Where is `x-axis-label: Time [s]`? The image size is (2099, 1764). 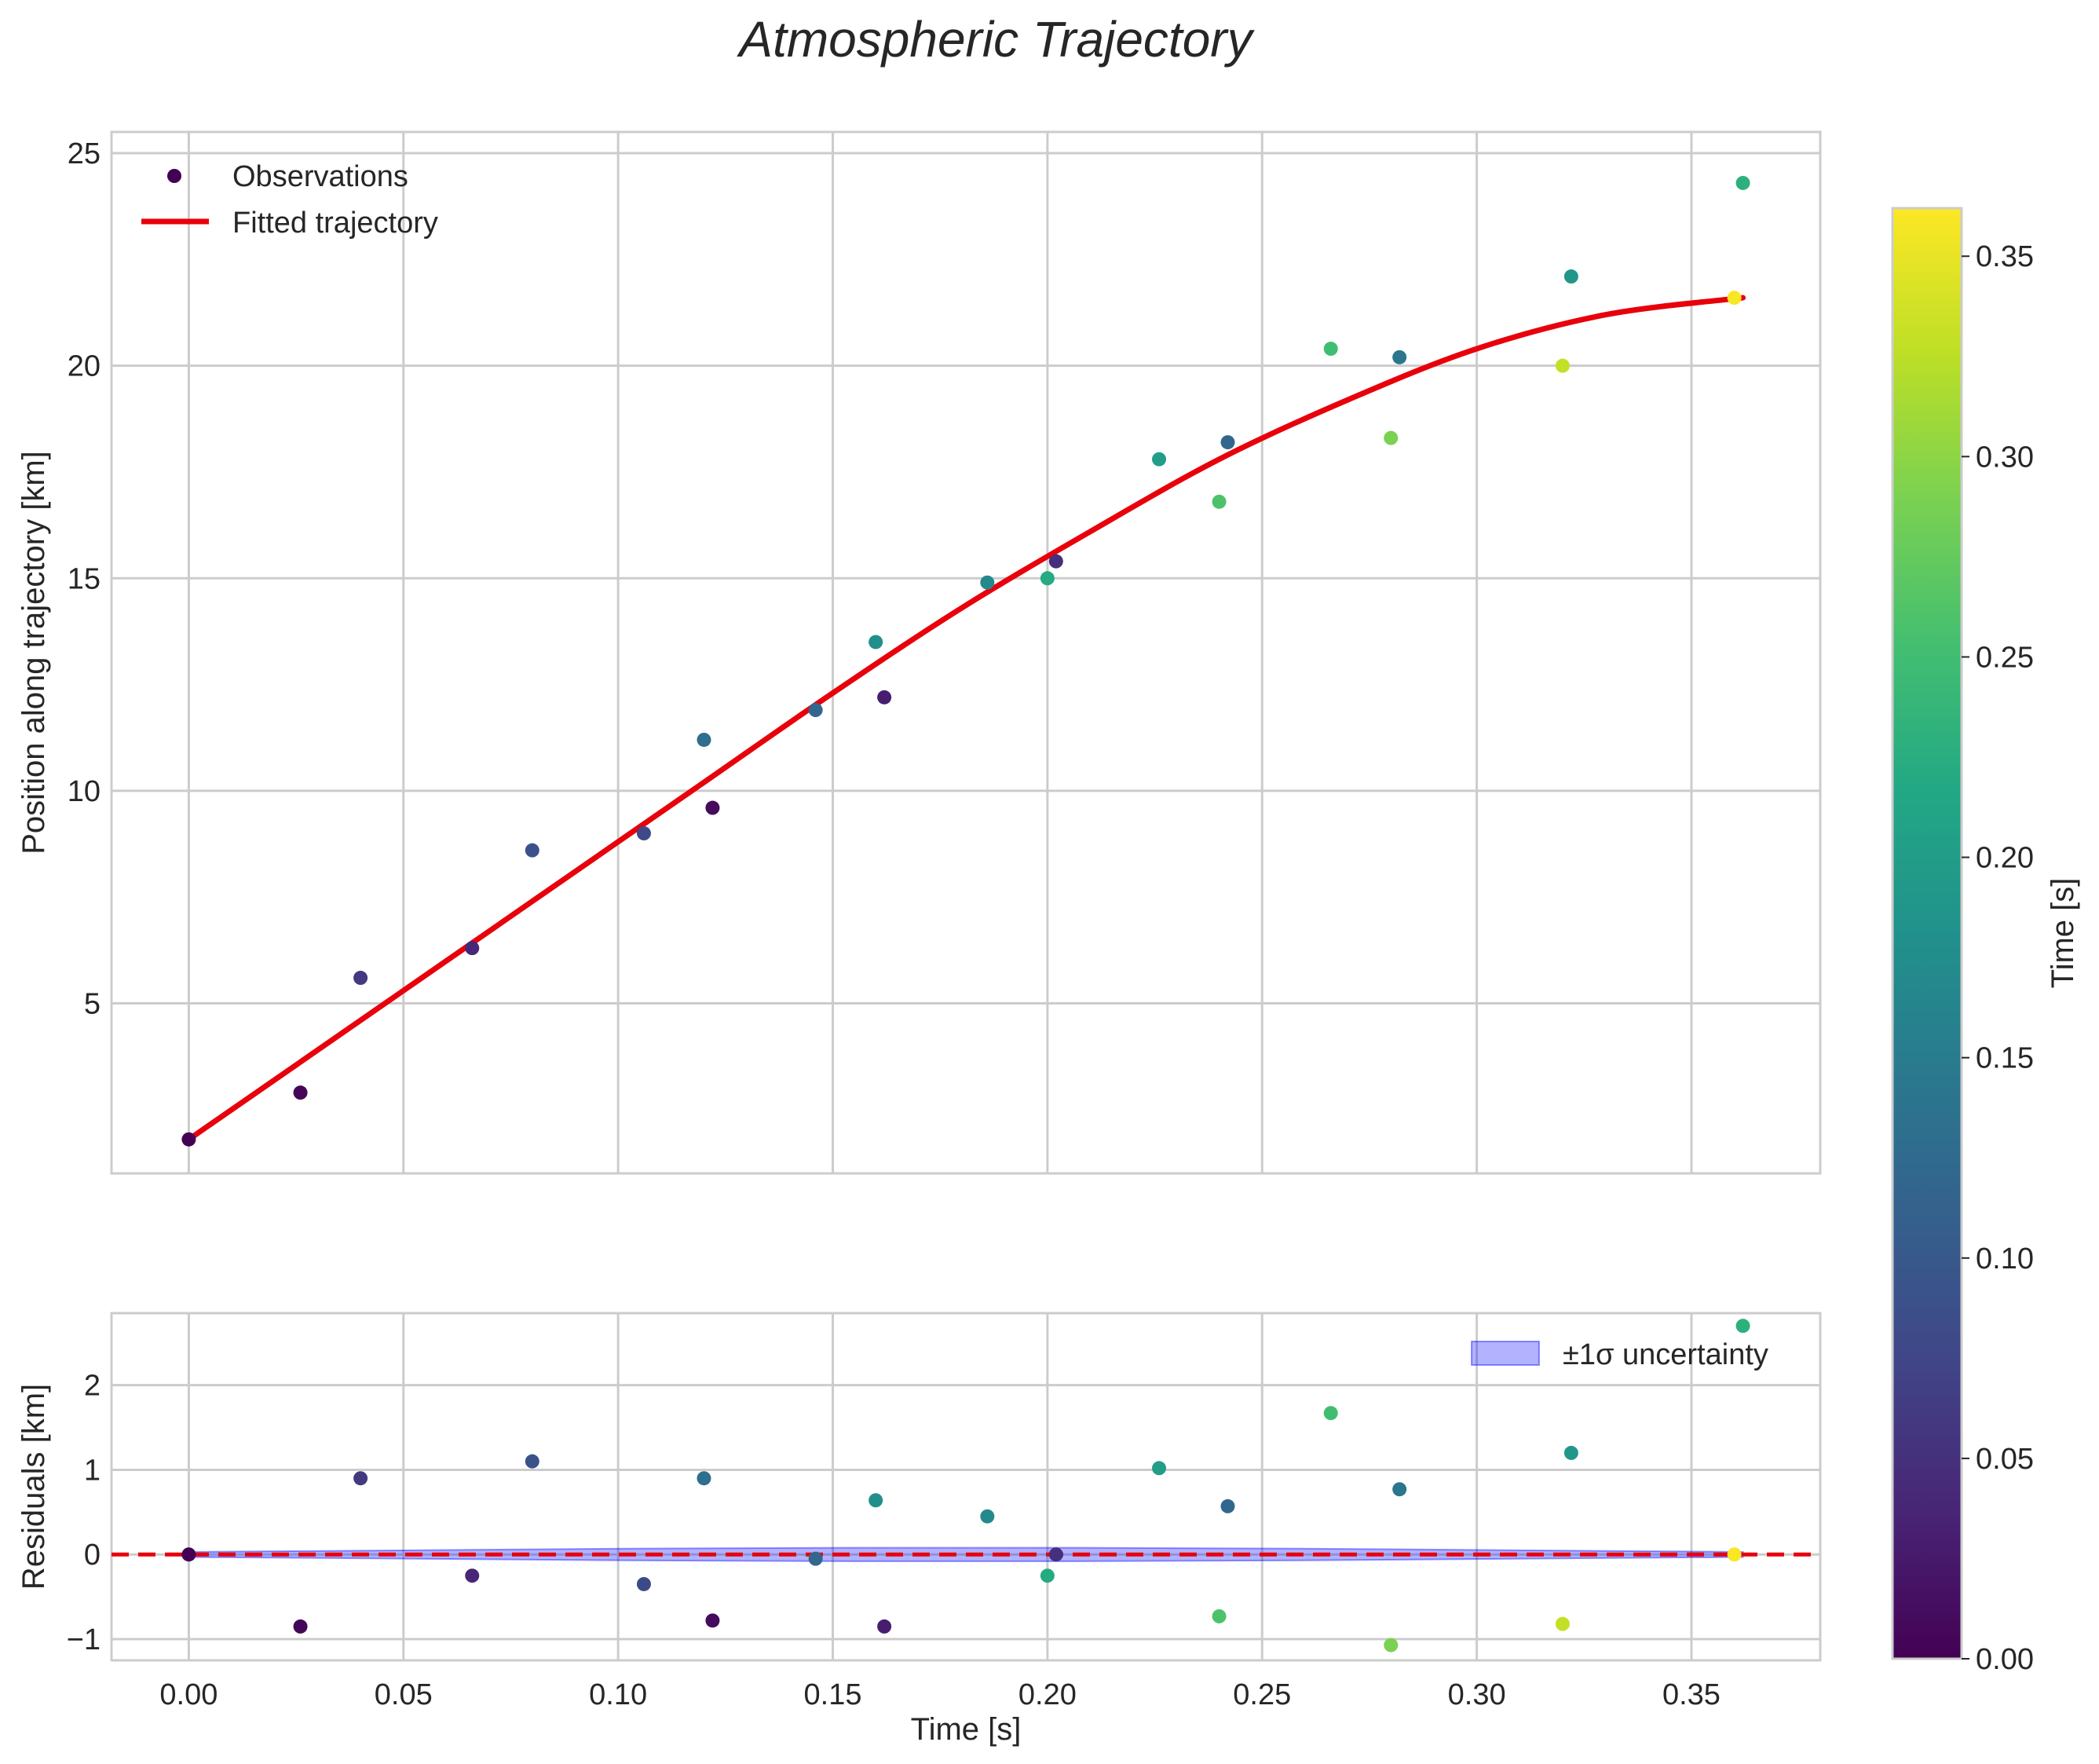
x-axis-label: Time [s] is located at coordinates (967, 1730).